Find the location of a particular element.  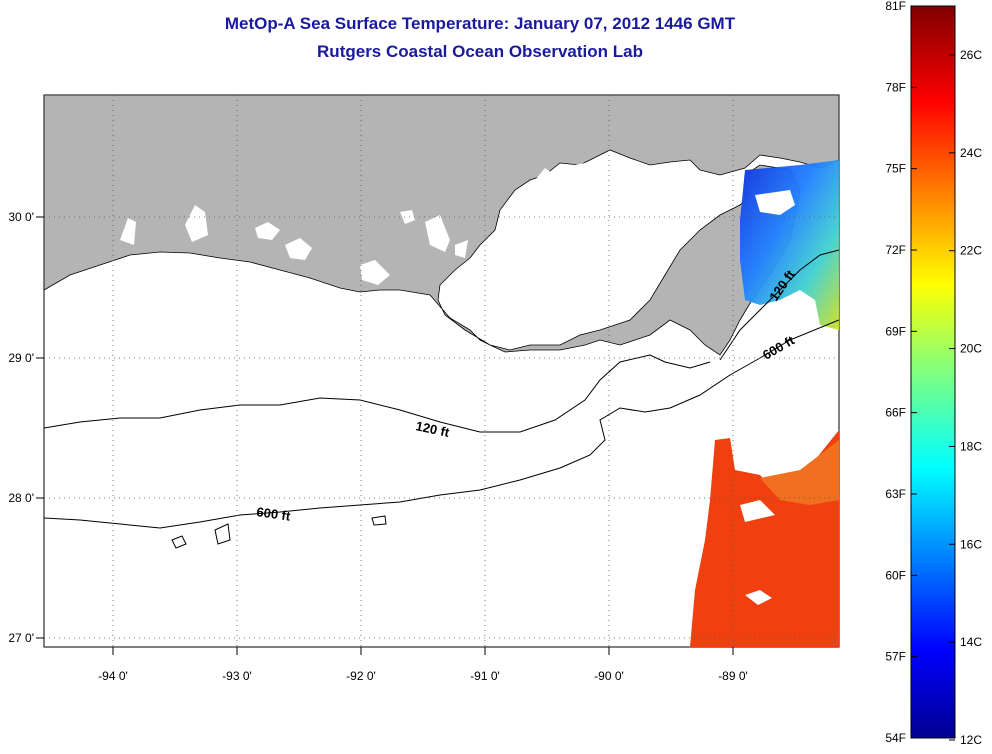

lat-label: 29 0' is located at coordinates (21, 358).